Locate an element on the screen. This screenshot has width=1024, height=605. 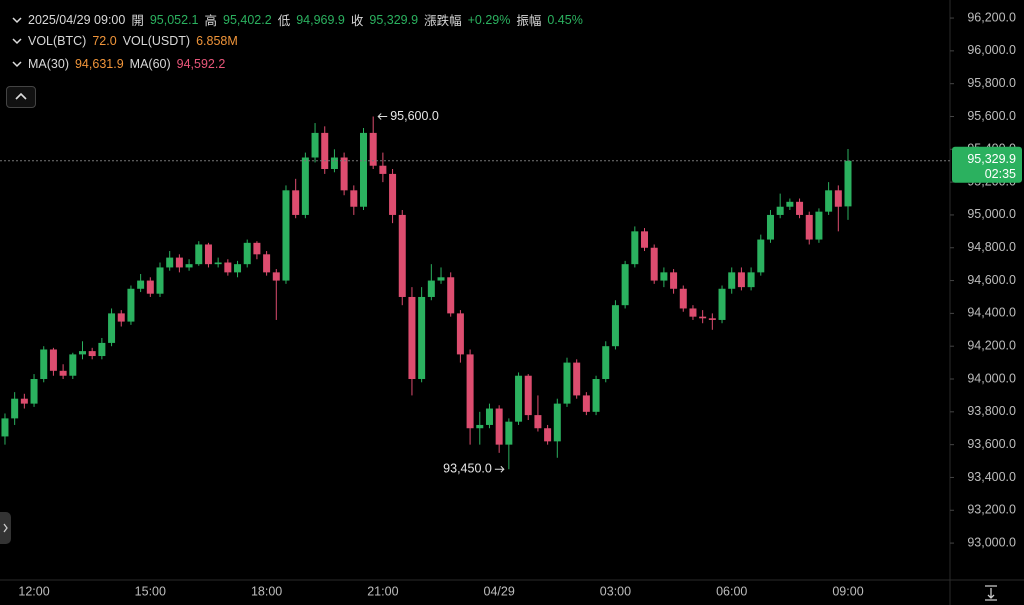
last-price-label: 95,329.9 is located at coordinates (991, 159).